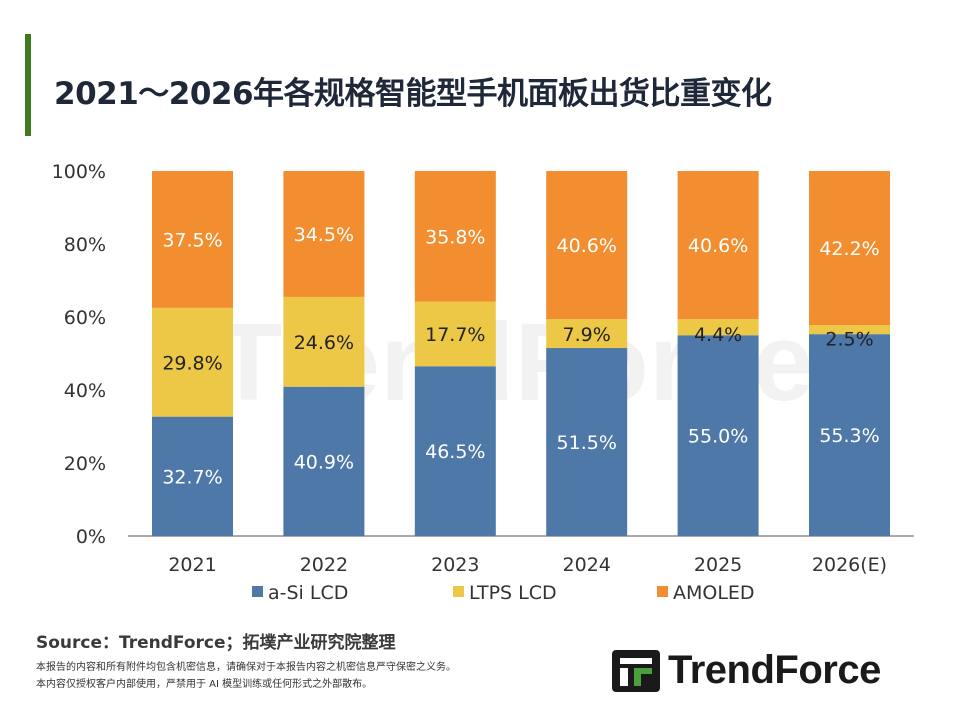  Describe the element at coordinates (79, 172) in the screenshot. I see `y-tick-label: 100%` at that location.